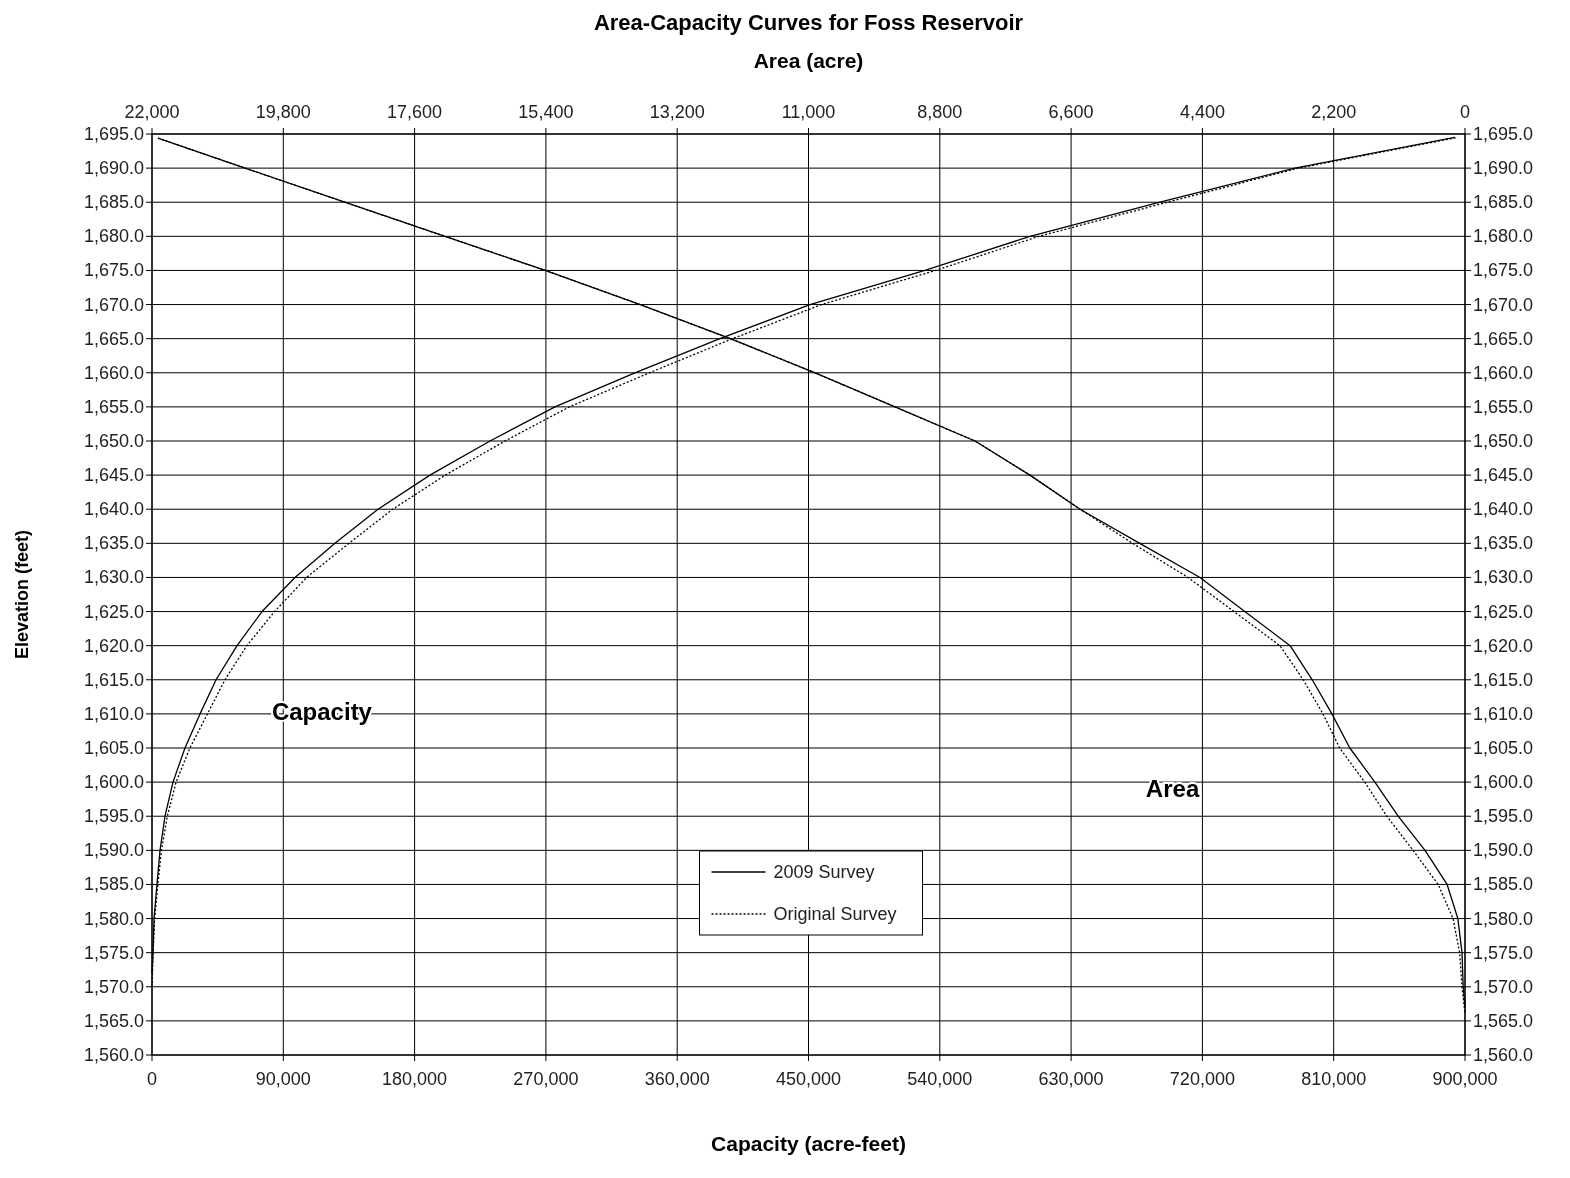 This screenshot has width=1570, height=1178. I want to click on legend-label: Original Survey, so click(835, 914).